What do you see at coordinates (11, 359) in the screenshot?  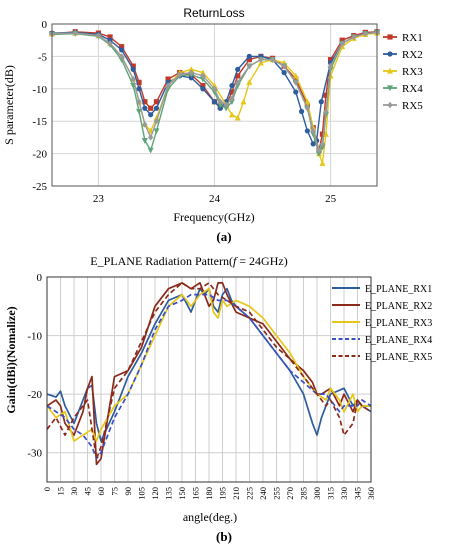 I see `chart-b-y-axis-label: Gain(dBi)(Nomalize)` at bounding box center [11, 359].